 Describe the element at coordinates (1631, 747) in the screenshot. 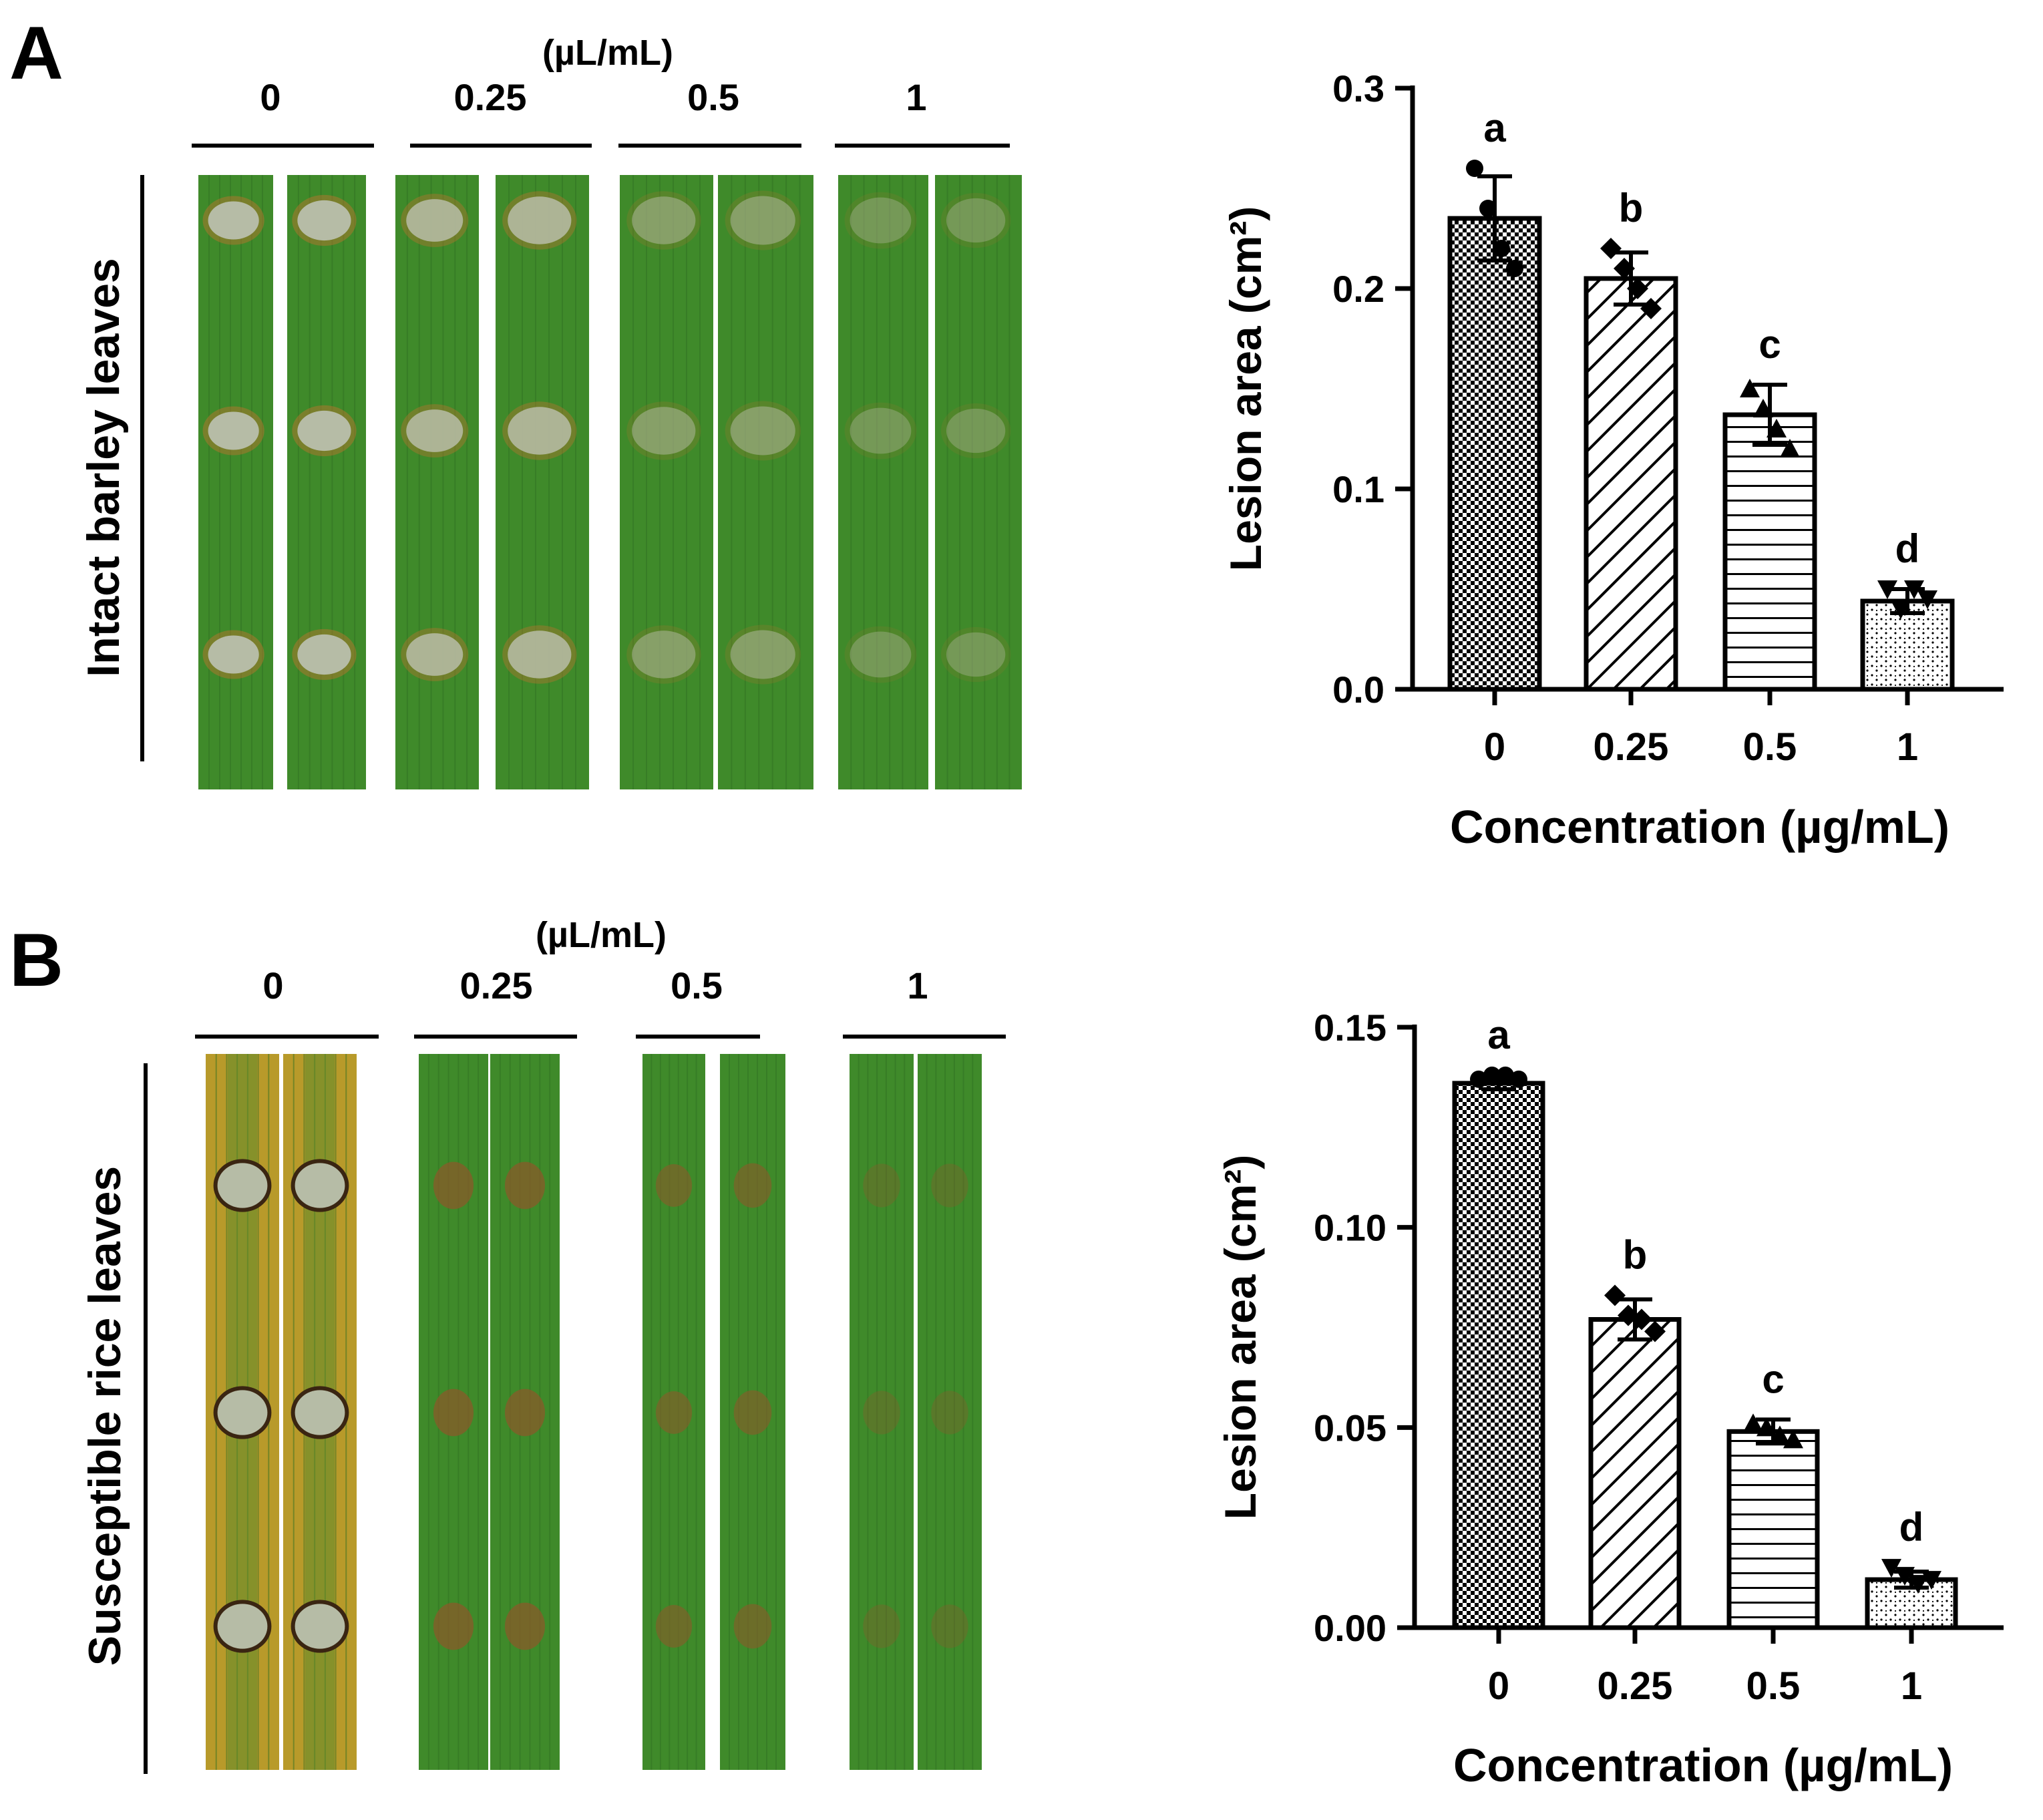

I see `x-tick-label: 0.25` at that location.